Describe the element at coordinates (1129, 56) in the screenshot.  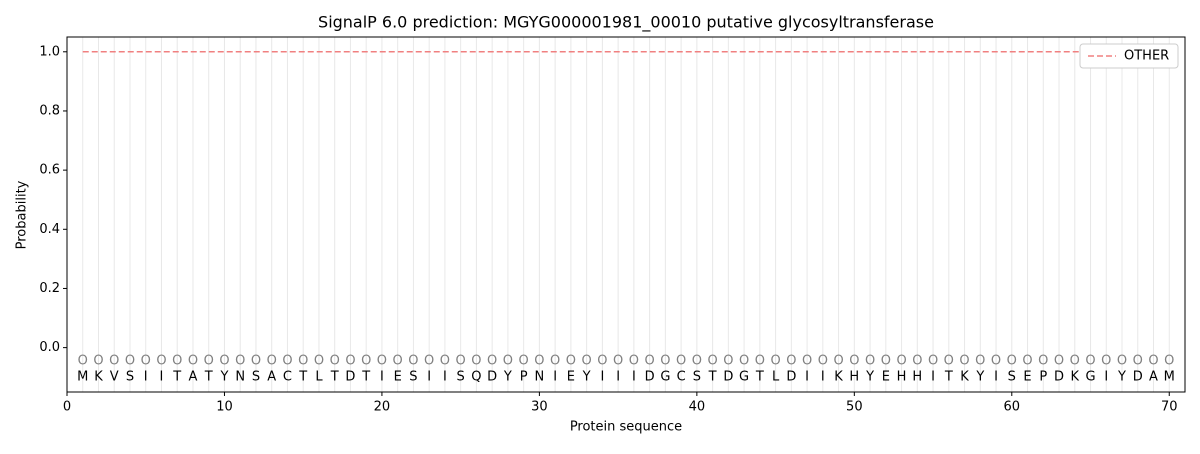
I see `legend-box` at that location.